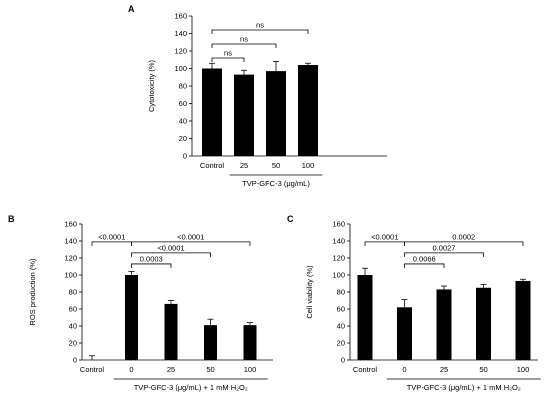  Describe the element at coordinates (463, 236) in the screenshot. I see `significance-label: 0.0002` at that location.